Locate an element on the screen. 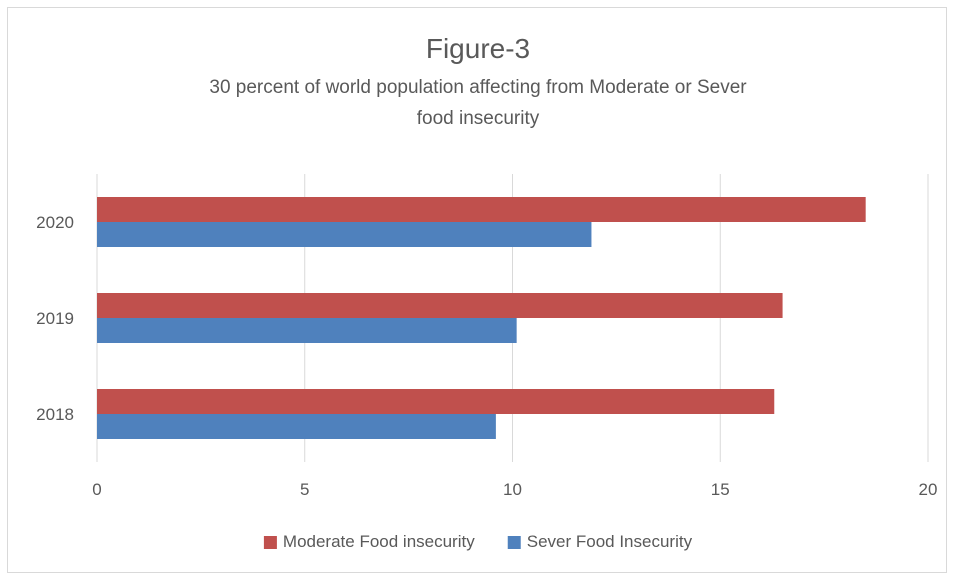 This screenshot has height=581, width=956. x-tick-label: 0 is located at coordinates (96, 489).